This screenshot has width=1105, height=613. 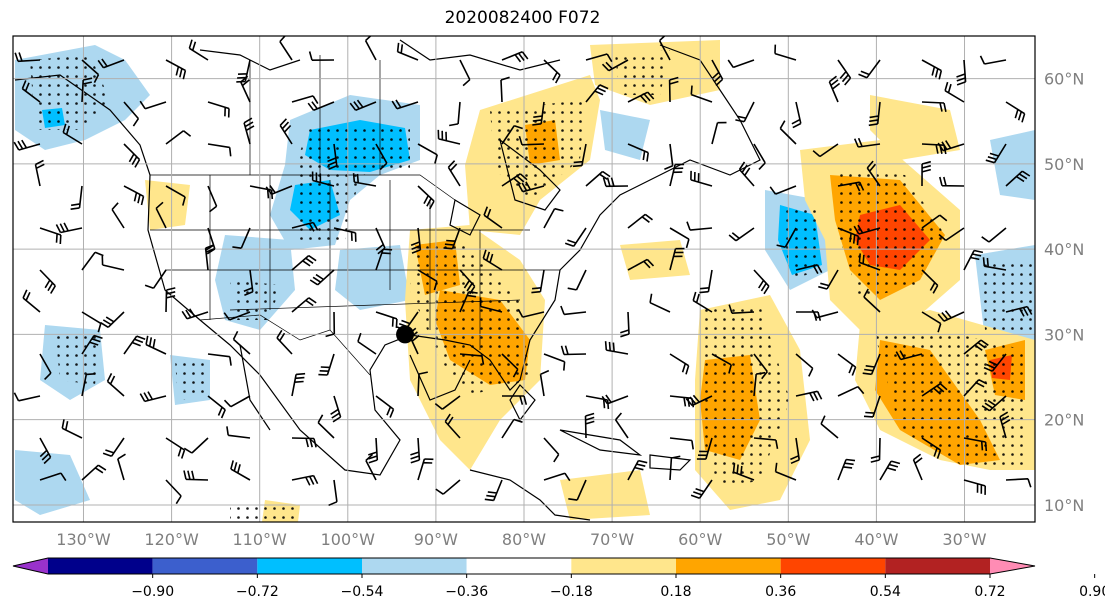 I want to click on colorbar-segment, so click(x=623, y=566).